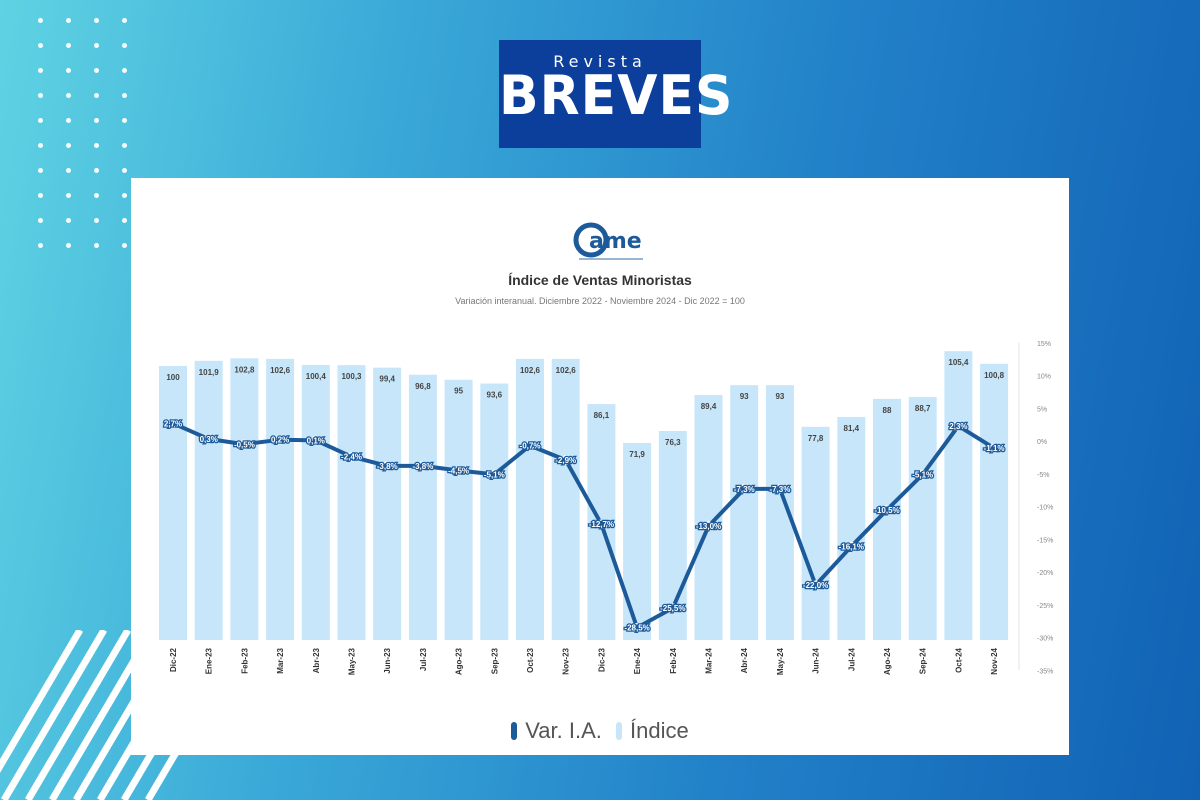 The width and height of the screenshot is (1200, 800). Describe the element at coordinates (316, 376) in the screenshot. I see `bar-value-label: 100,4` at that location.